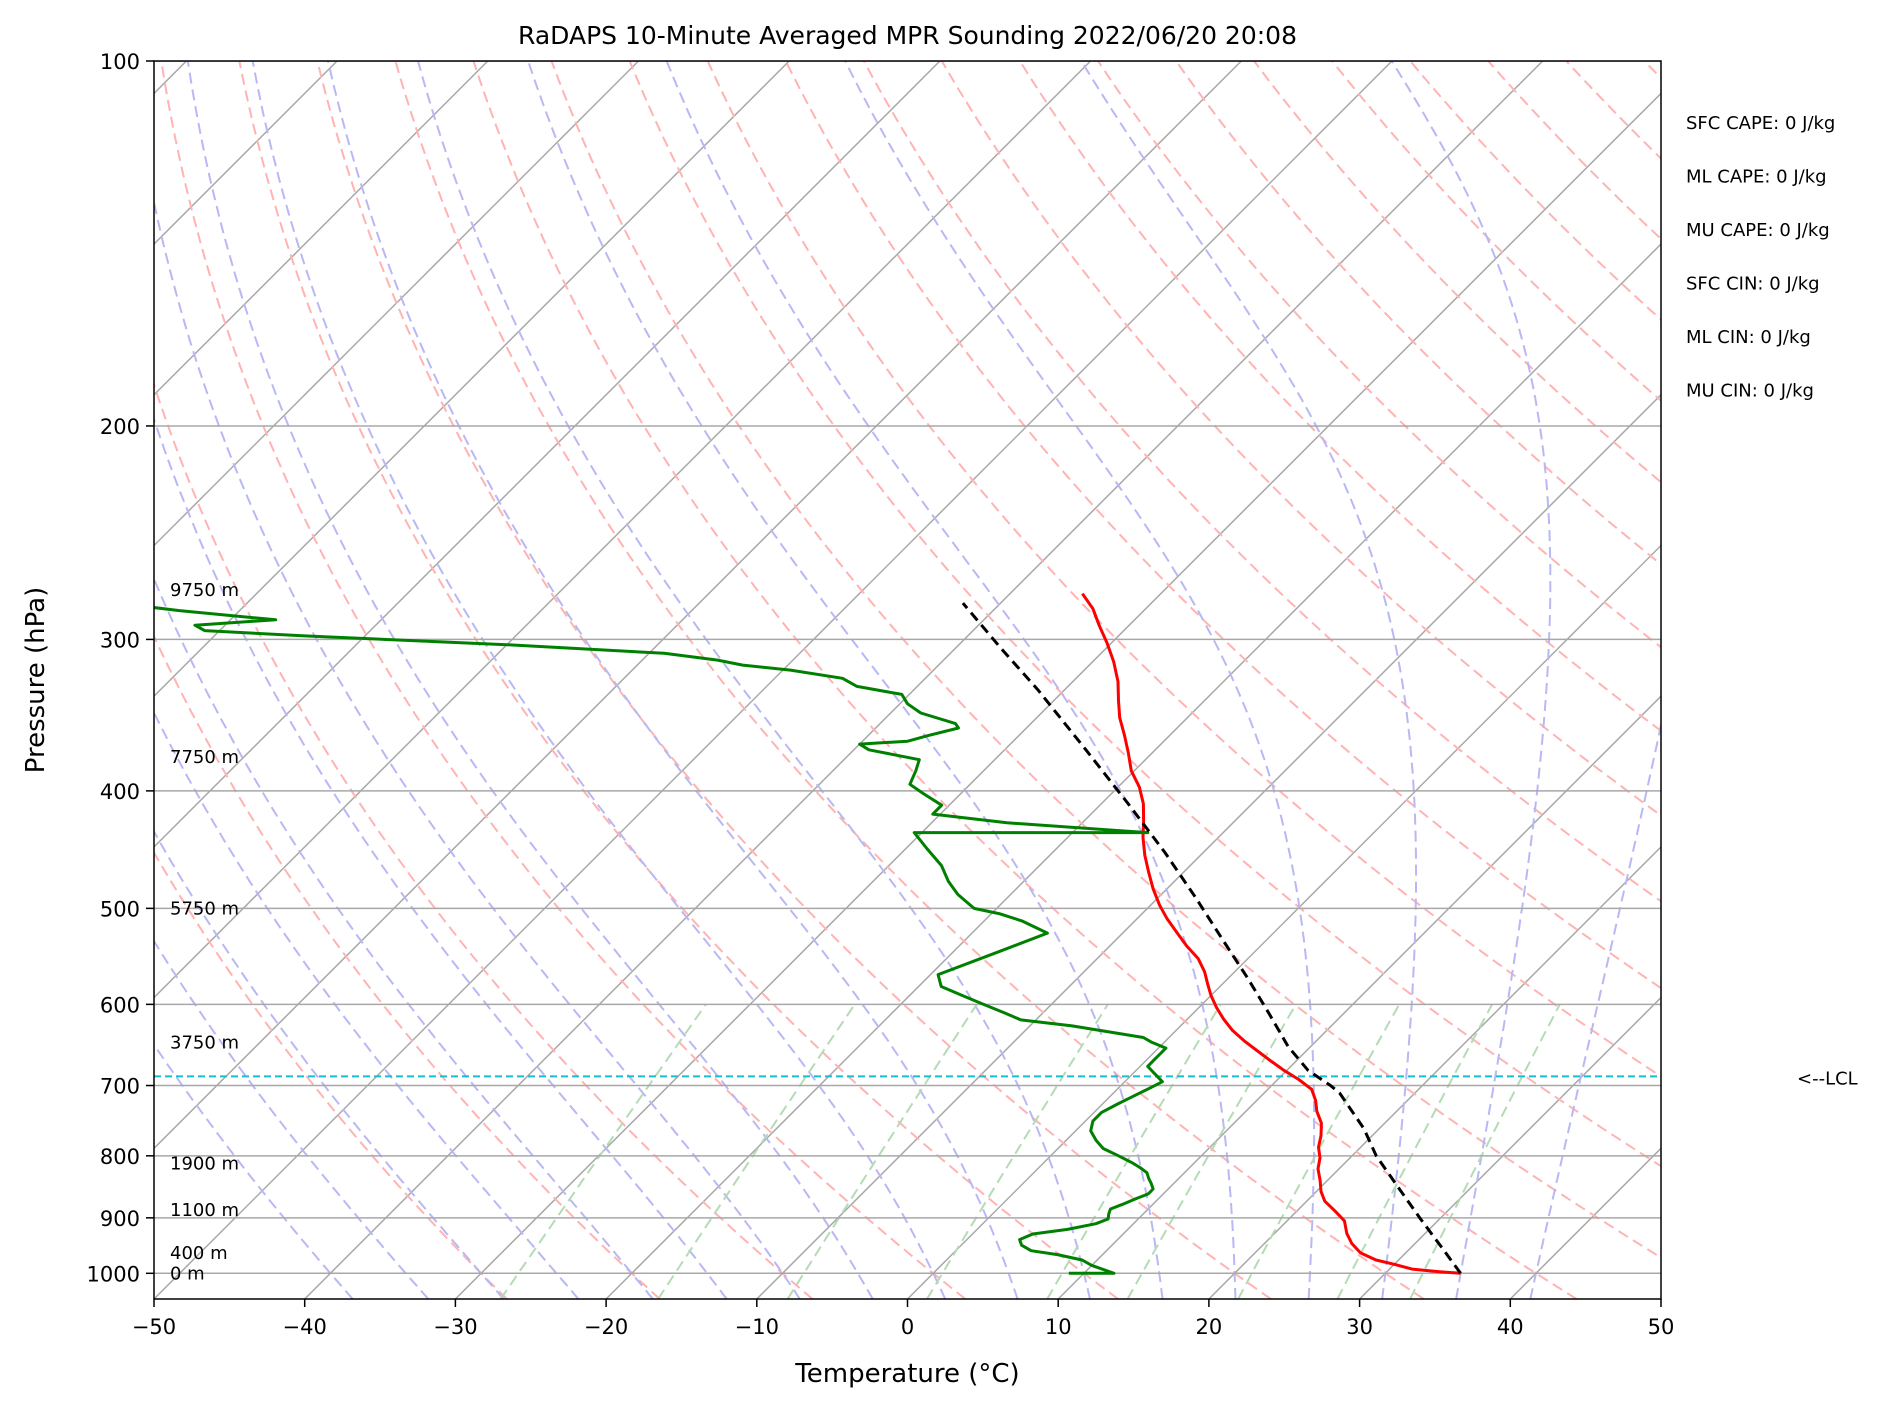 This screenshot has height=1406, width=1882. What do you see at coordinates (204, 908) in the screenshot?
I see `height-label: 5750 m` at bounding box center [204, 908].